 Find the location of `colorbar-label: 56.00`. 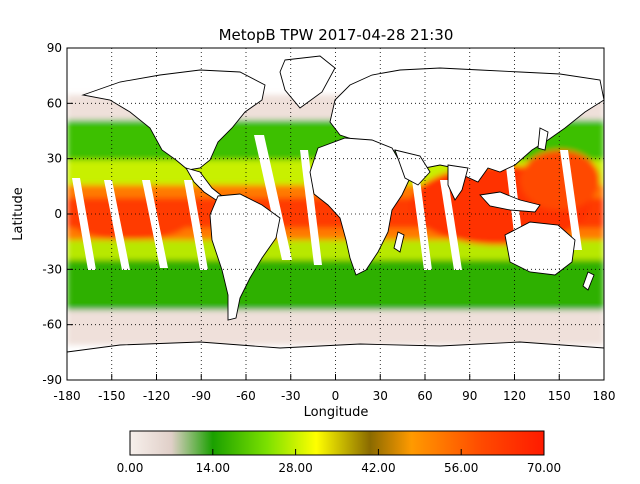

colorbar-label: 56.00 is located at coordinates (461, 468).